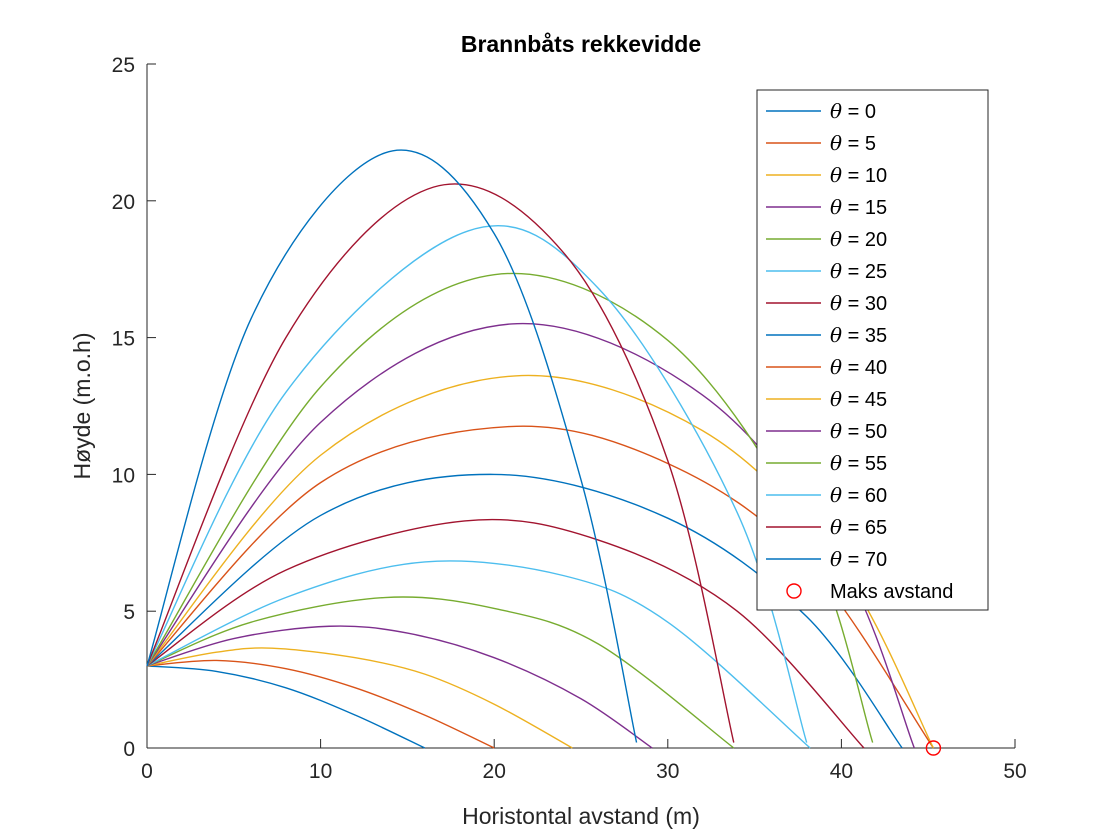  What do you see at coordinates (147, 771) in the screenshot?
I see `x-tick-label: 0` at bounding box center [147, 771].